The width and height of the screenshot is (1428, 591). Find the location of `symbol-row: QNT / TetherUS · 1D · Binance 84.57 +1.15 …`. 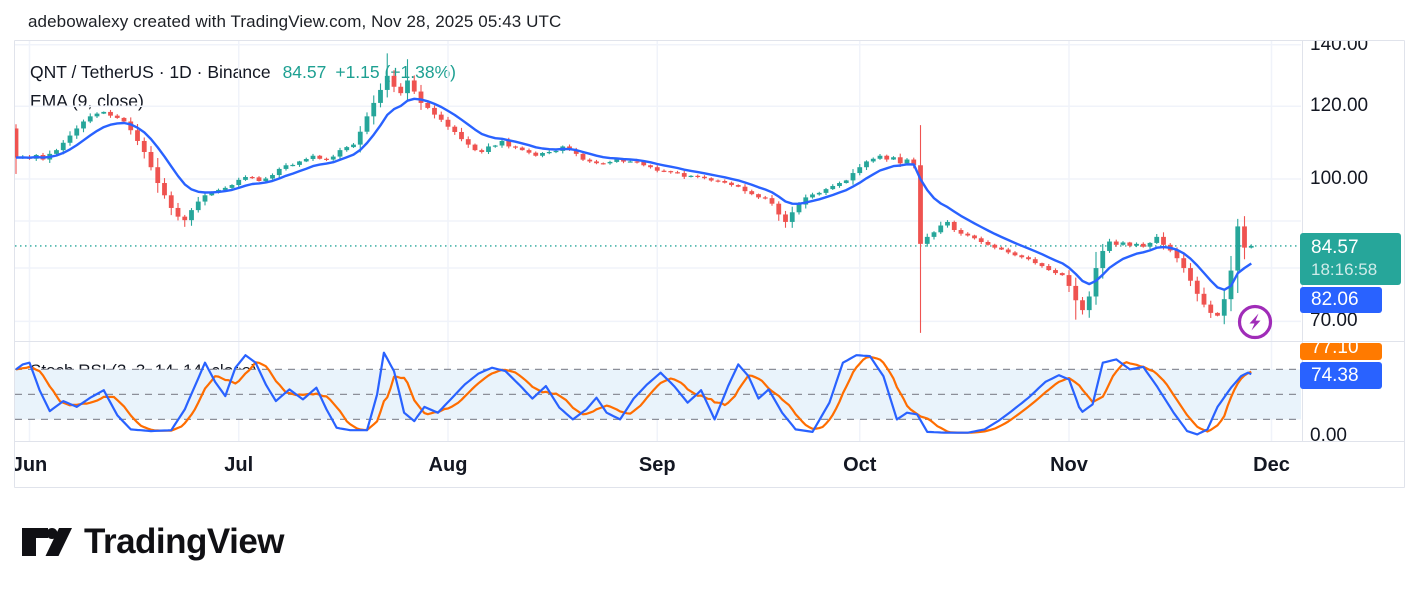

symbol-row: QNT / TetherUS · 1D · Binance 84.57 +1.15 … is located at coordinates (243, 72).